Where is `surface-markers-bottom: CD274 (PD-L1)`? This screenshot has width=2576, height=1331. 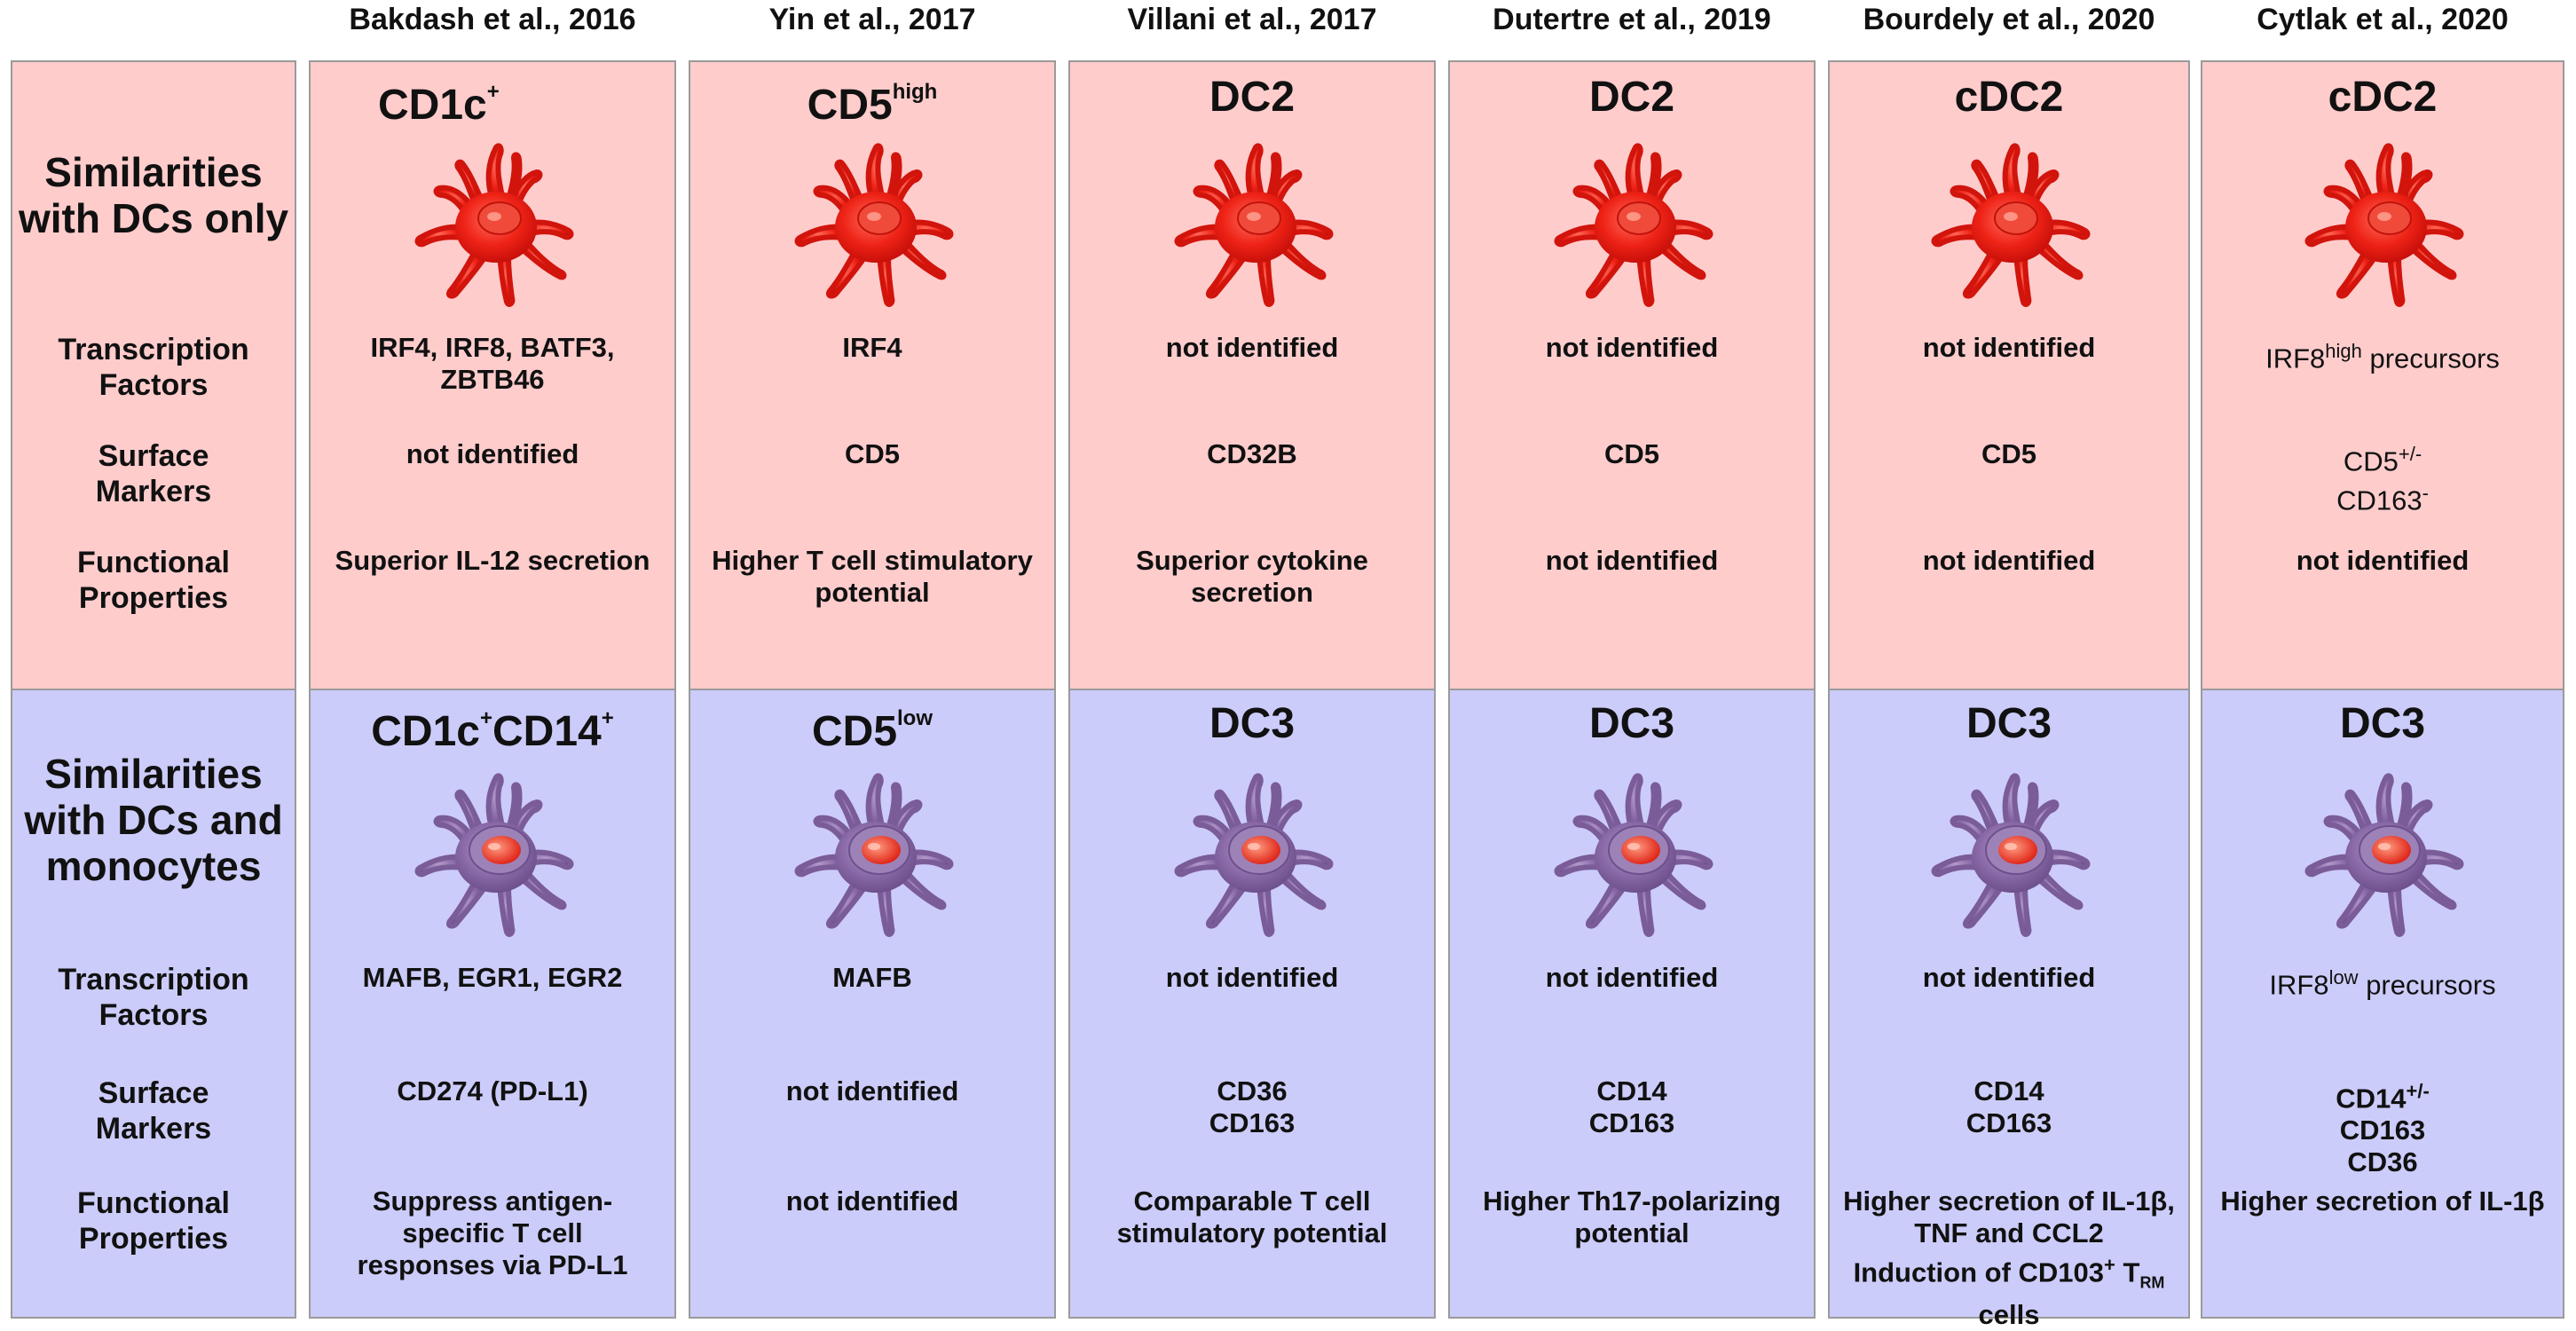
surface-markers-bottom: CD274 (PD-L1) is located at coordinates (492, 1091).